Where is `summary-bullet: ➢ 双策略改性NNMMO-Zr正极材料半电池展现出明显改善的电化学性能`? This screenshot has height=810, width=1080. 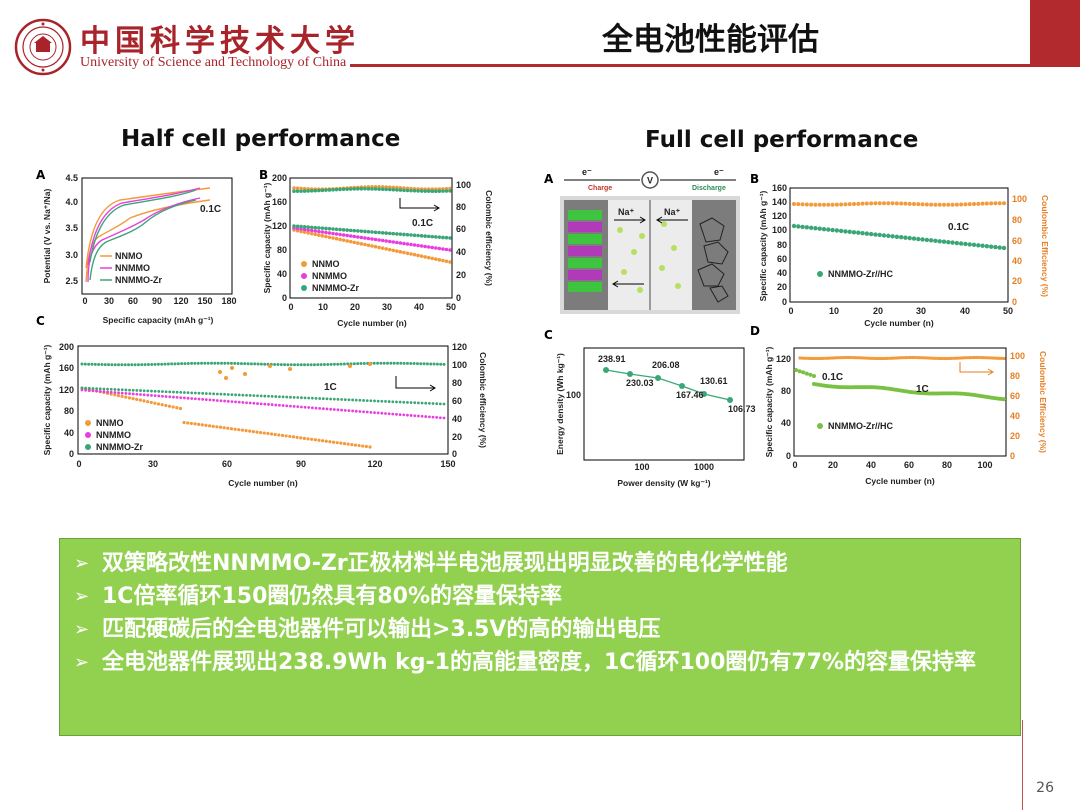
summary-bullet: ➢ 双策略改性NNMMO-Zr正极材料半电池展现出明显改善的电化学性能 is located at coordinates (540, 563).